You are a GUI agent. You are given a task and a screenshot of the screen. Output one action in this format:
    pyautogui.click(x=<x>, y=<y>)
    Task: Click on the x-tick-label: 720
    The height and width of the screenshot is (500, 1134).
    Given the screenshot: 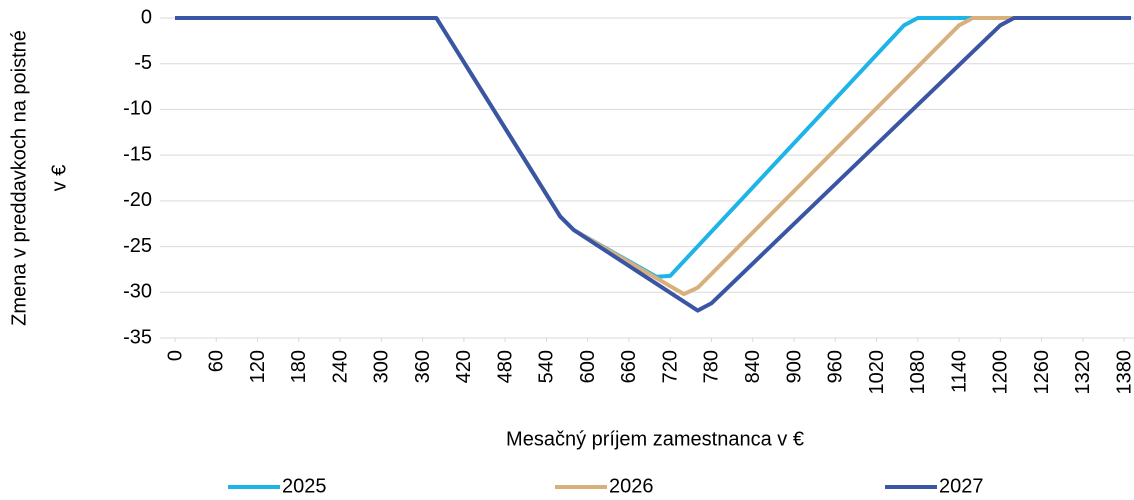 What is the action you would take?
    pyautogui.click(x=670, y=366)
    